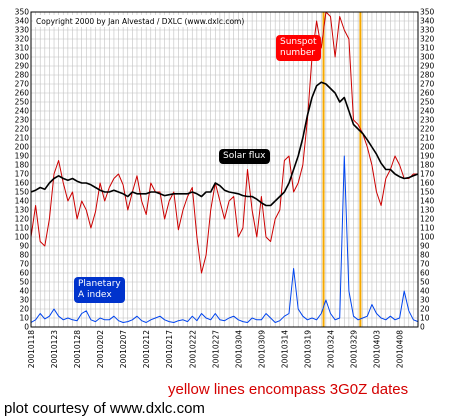  I want to click on y-tick-label-left: 40, so click(24, 291).